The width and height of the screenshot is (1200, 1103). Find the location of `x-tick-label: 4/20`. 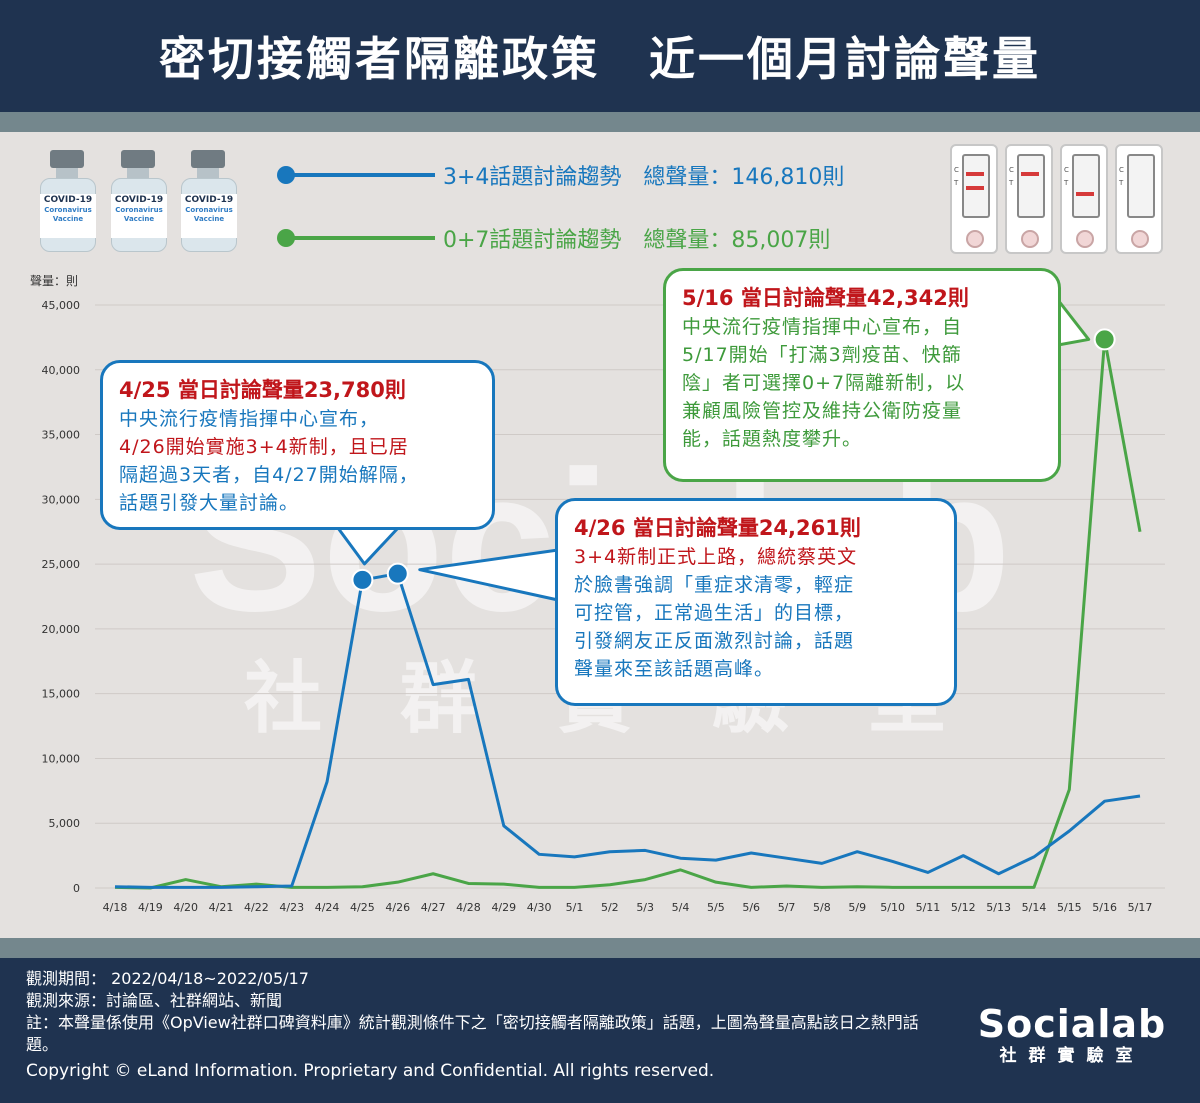

x-tick-label: 4/20 is located at coordinates (185, 907).